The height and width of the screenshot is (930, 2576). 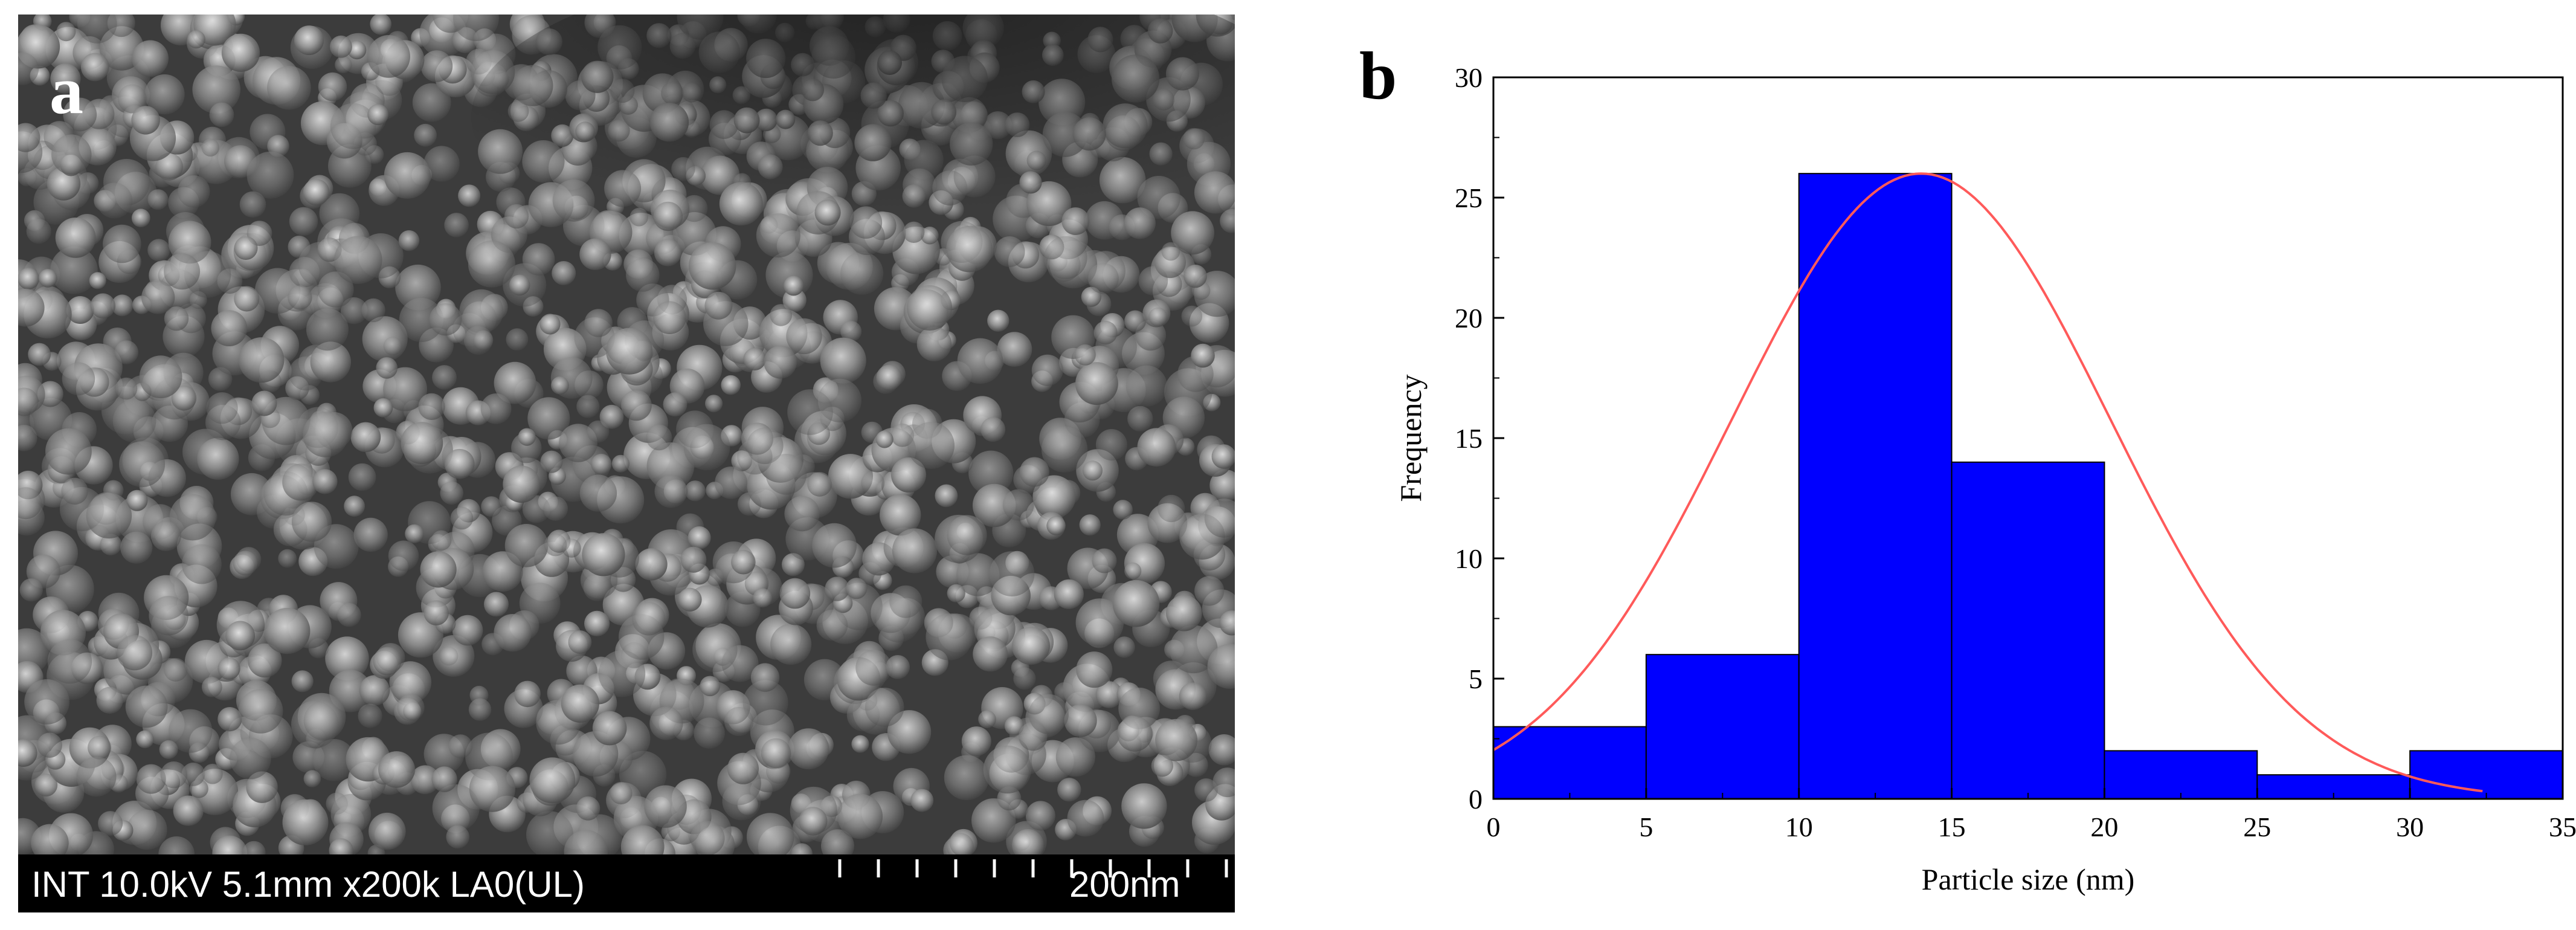 What do you see at coordinates (1469, 77) in the screenshot?
I see `y-tick-label: 30` at bounding box center [1469, 77].